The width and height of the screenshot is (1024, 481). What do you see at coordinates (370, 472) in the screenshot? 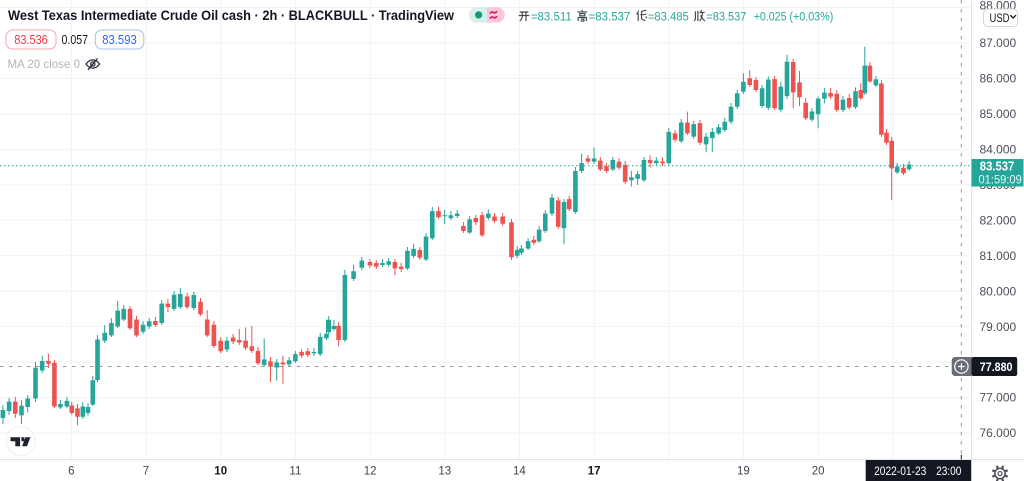
I see `svg-text: 12` at bounding box center [370, 472].